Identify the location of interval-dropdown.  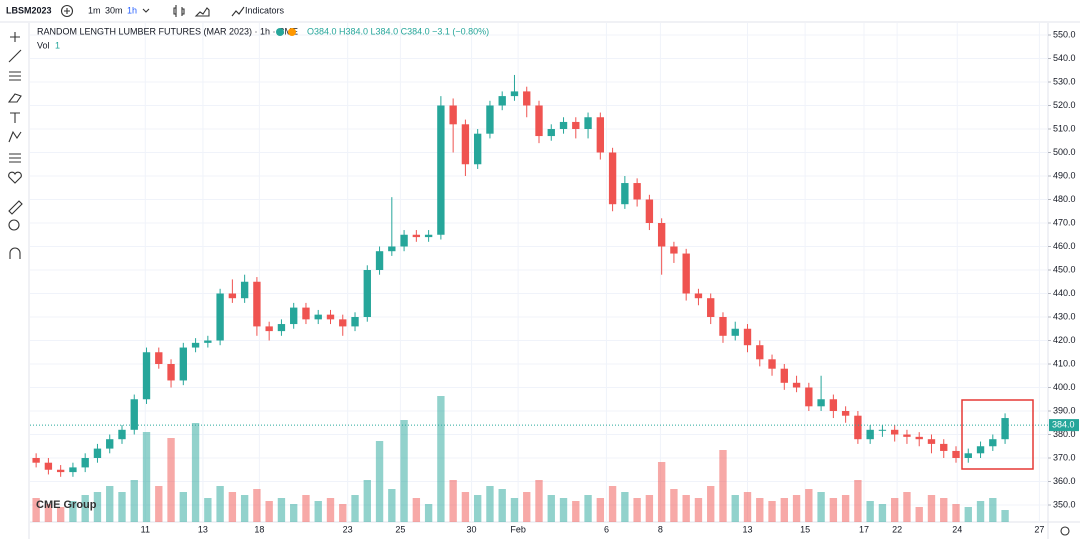
(146, 10).